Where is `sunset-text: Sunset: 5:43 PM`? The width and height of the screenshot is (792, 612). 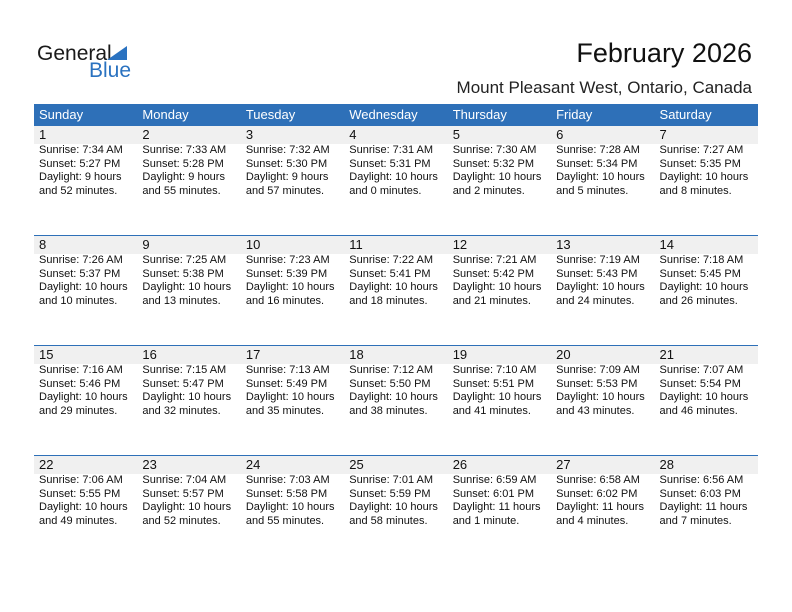
sunset-text: Sunset: 5:43 PM is located at coordinates (597, 273).